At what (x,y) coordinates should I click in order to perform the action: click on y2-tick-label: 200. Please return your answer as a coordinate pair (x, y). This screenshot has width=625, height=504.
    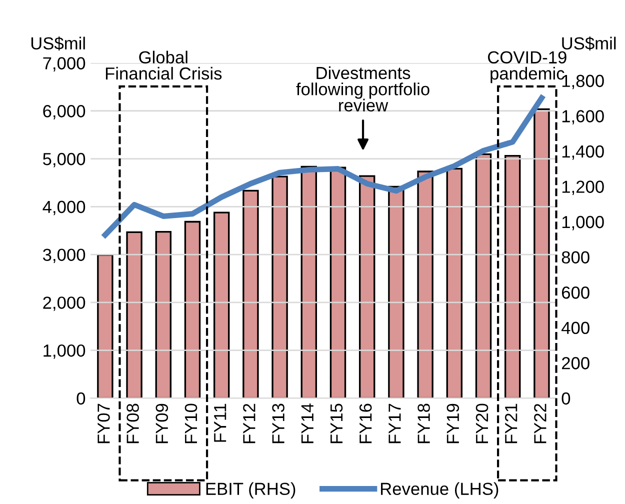
    Looking at the image, I should click on (576, 363).